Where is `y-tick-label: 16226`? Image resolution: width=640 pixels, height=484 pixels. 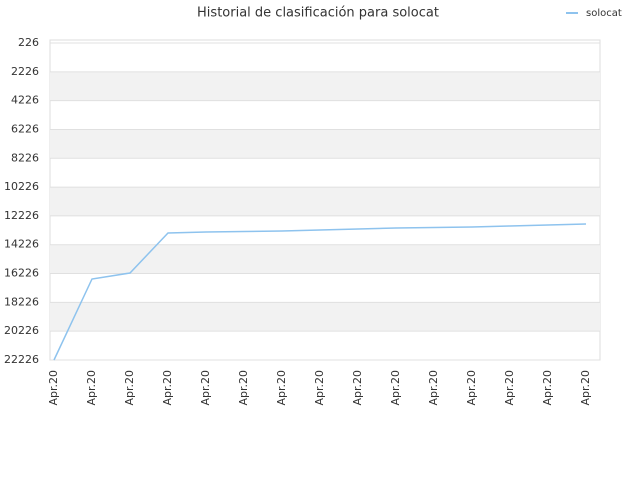
y-tick-label: 16226 is located at coordinates (21, 273).